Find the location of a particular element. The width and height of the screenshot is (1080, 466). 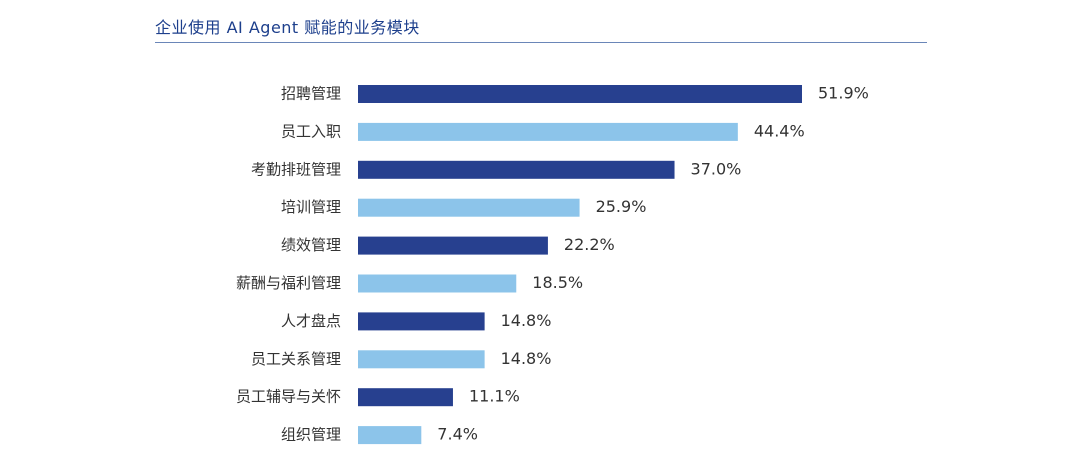

value-label: 25.9% is located at coordinates (621, 206).